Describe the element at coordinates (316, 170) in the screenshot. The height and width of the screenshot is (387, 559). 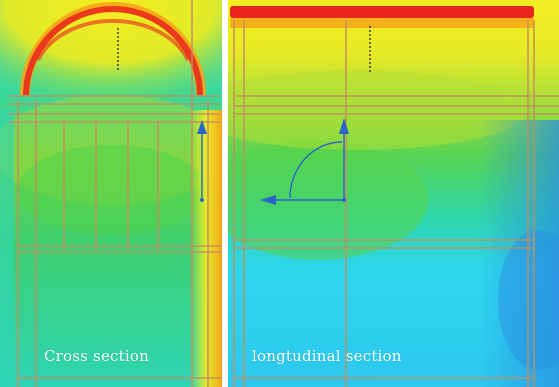
I see `curved-airflow-arc` at that location.